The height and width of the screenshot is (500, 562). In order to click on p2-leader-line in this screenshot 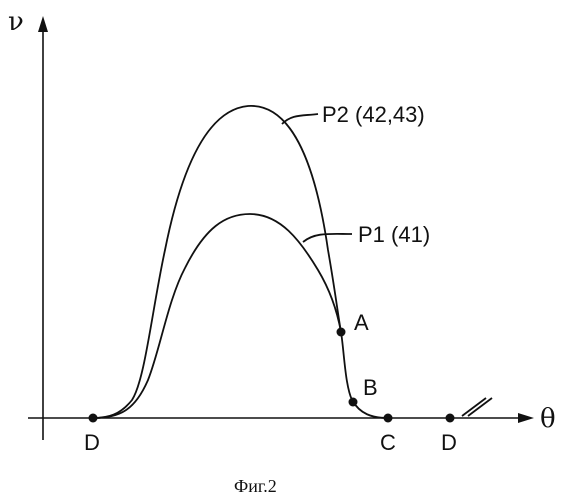, I will do `click(300, 119)`.